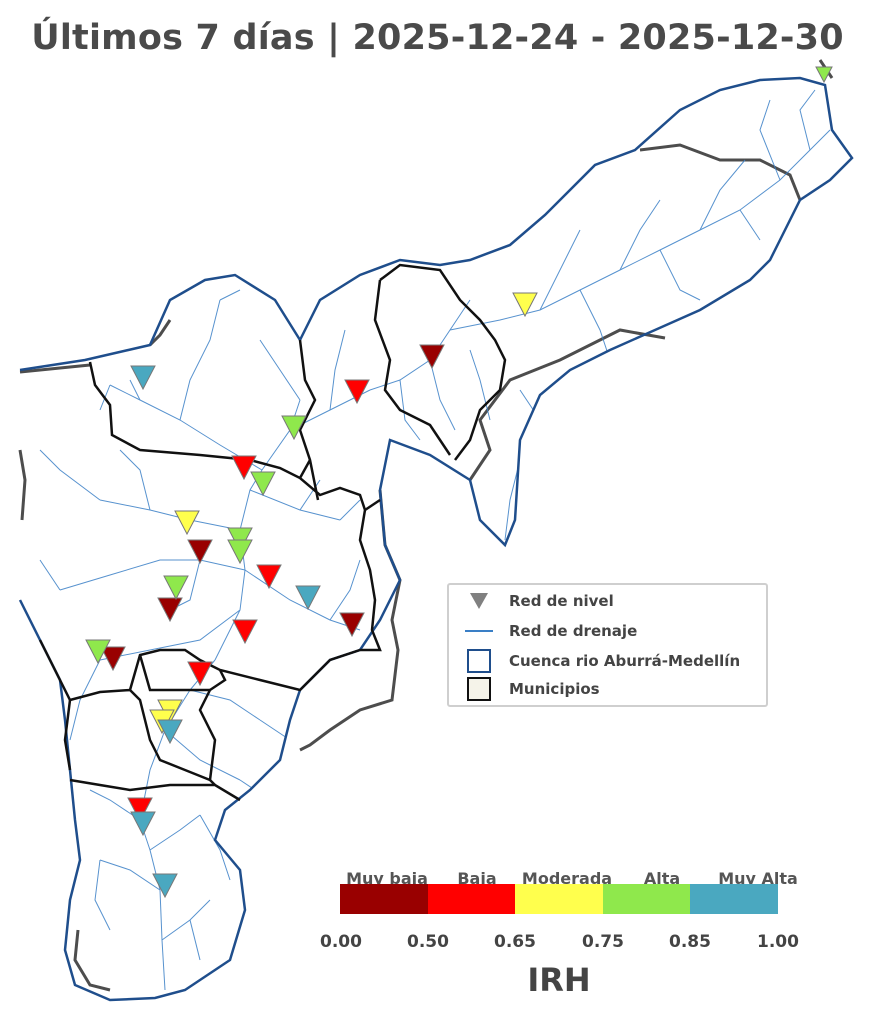 The image size is (875, 1021). What do you see at coordinates (559, 980) in the screenshot?
I see `colorbar-title: IRH` at bounding box center [559, 980].